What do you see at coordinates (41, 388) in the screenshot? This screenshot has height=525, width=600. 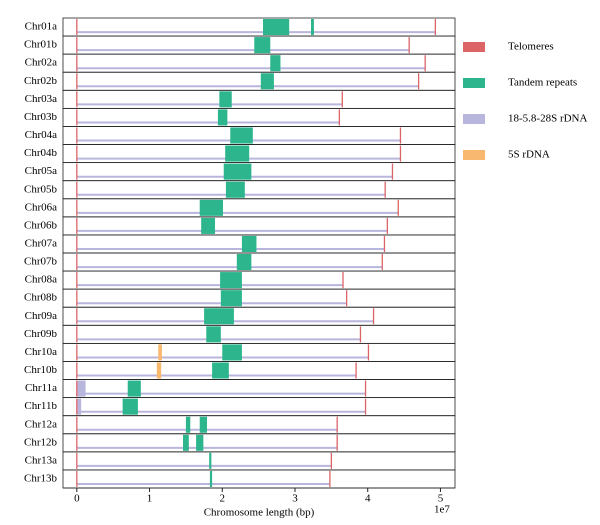 I see `y-tick-label: Chr11a` at bounding box center [41, 388].